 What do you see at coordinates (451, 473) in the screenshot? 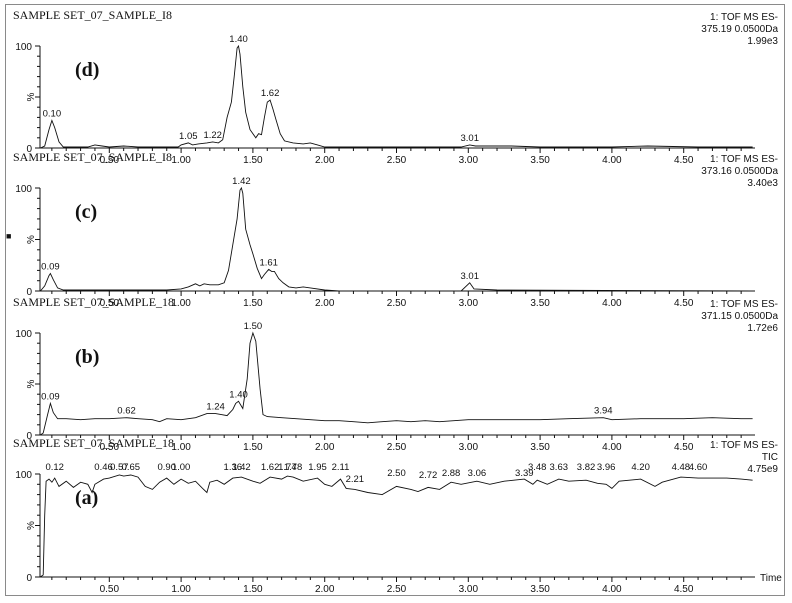
I see `peak-label: 2.88` at bounding box center [451, 473].